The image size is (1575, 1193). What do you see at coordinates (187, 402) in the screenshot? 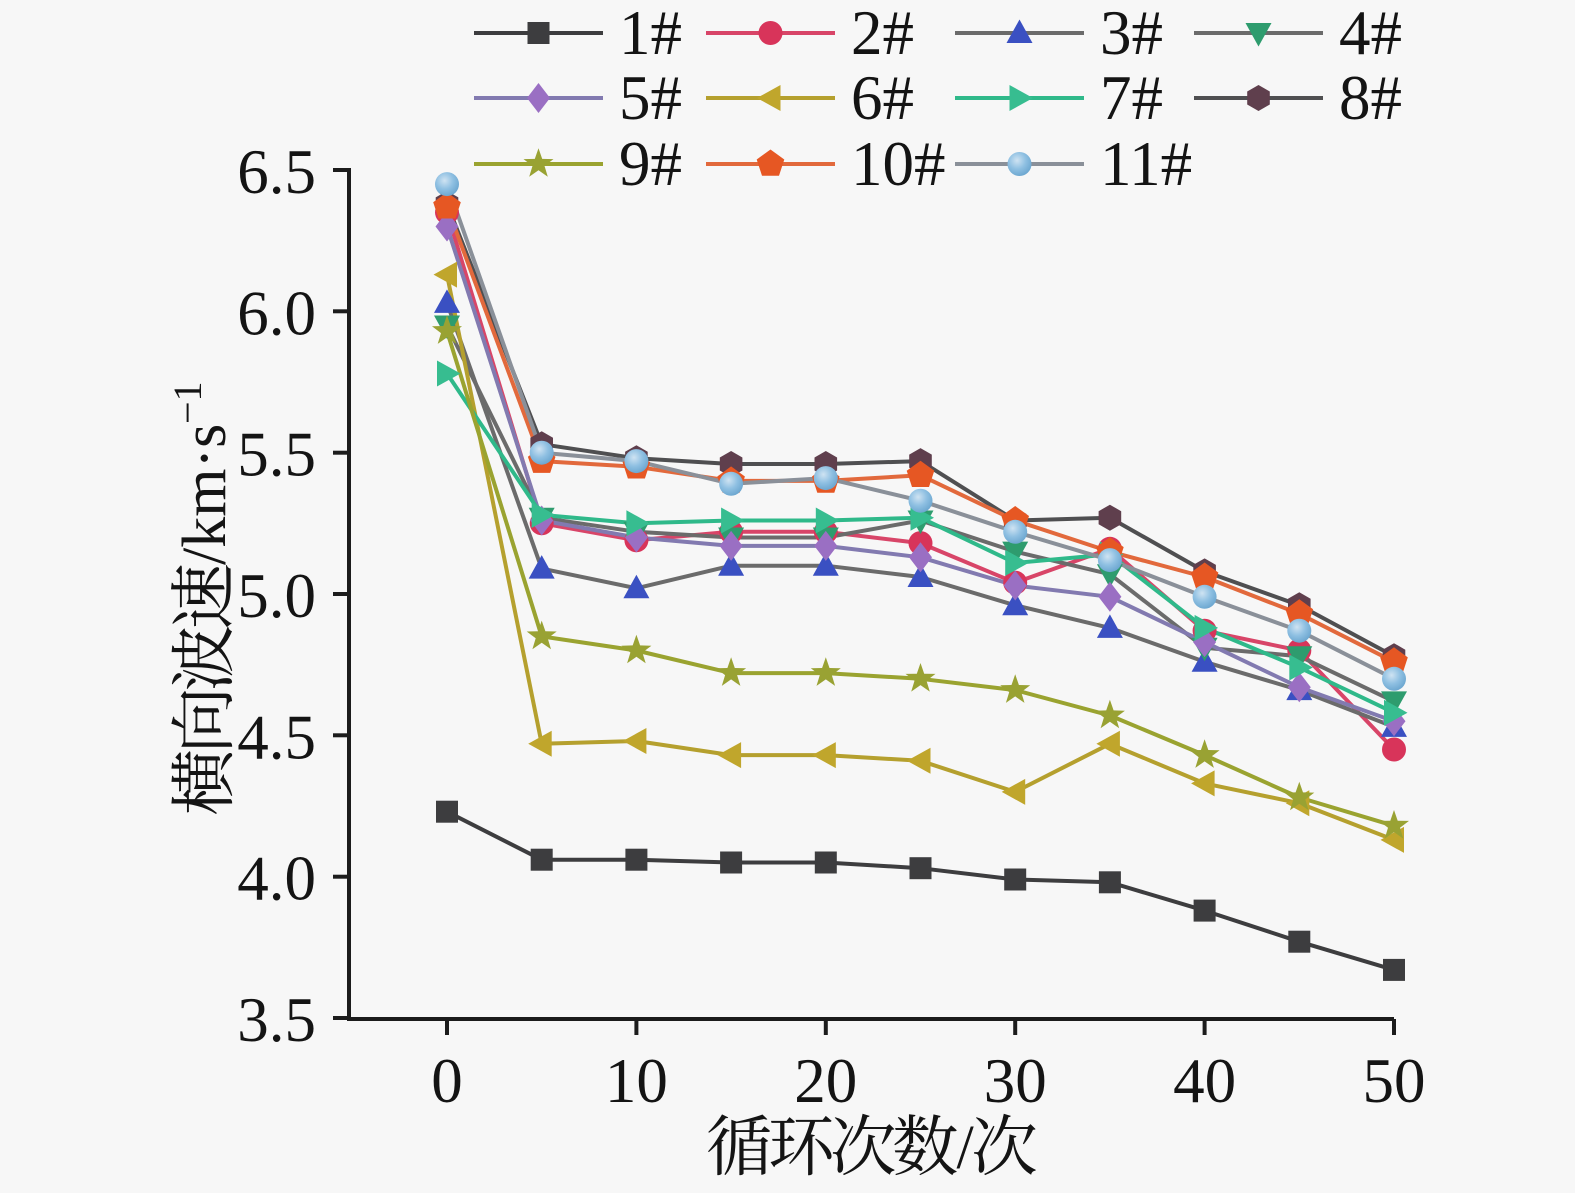
I see `svg-text: −1` at bounding box center [187, 402].